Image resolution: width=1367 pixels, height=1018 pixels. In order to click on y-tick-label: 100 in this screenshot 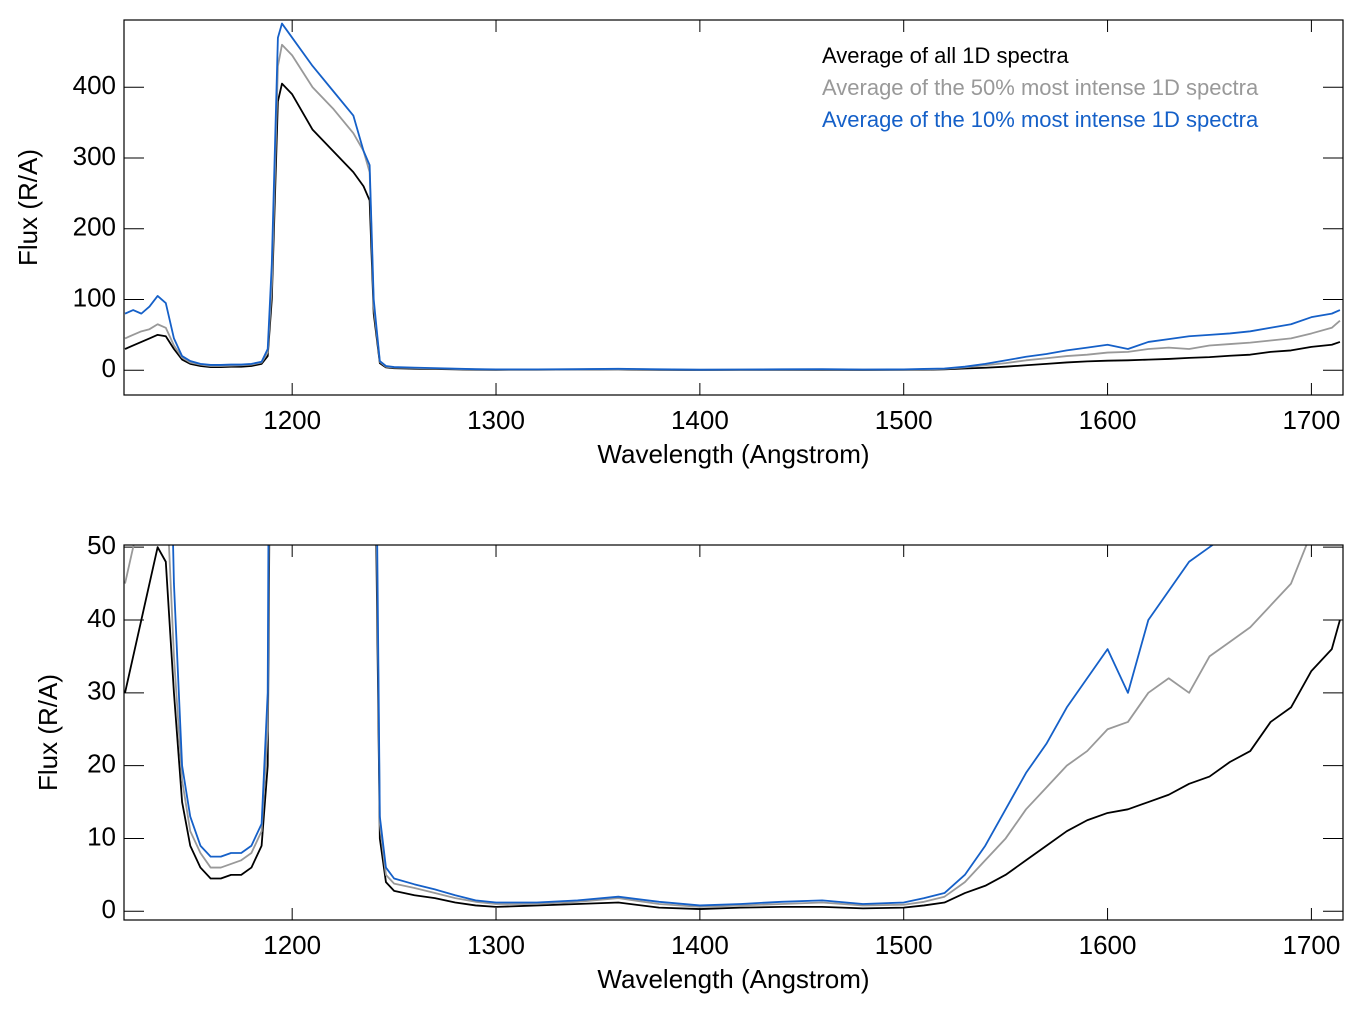, I will do `click(94, 297)`.